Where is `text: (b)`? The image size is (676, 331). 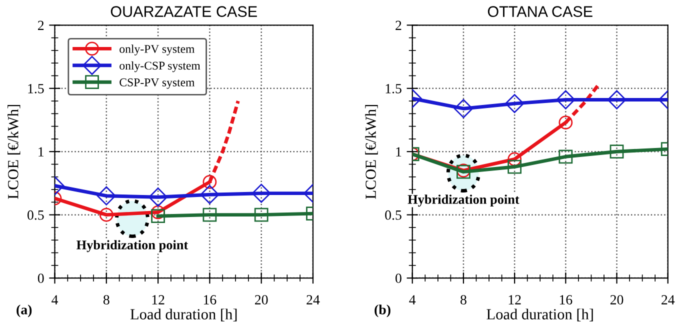 text: (b) is located at coordinates (382, 311).